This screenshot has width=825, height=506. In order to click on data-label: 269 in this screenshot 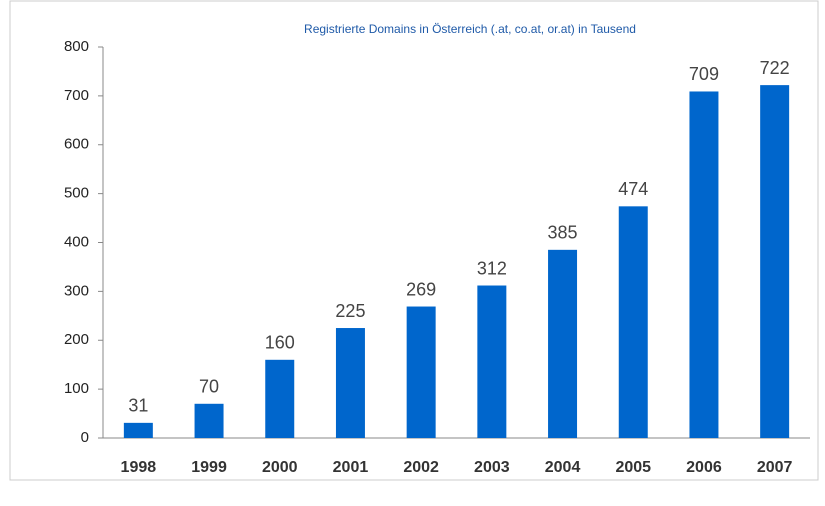, I will do `click(421, 289)`.